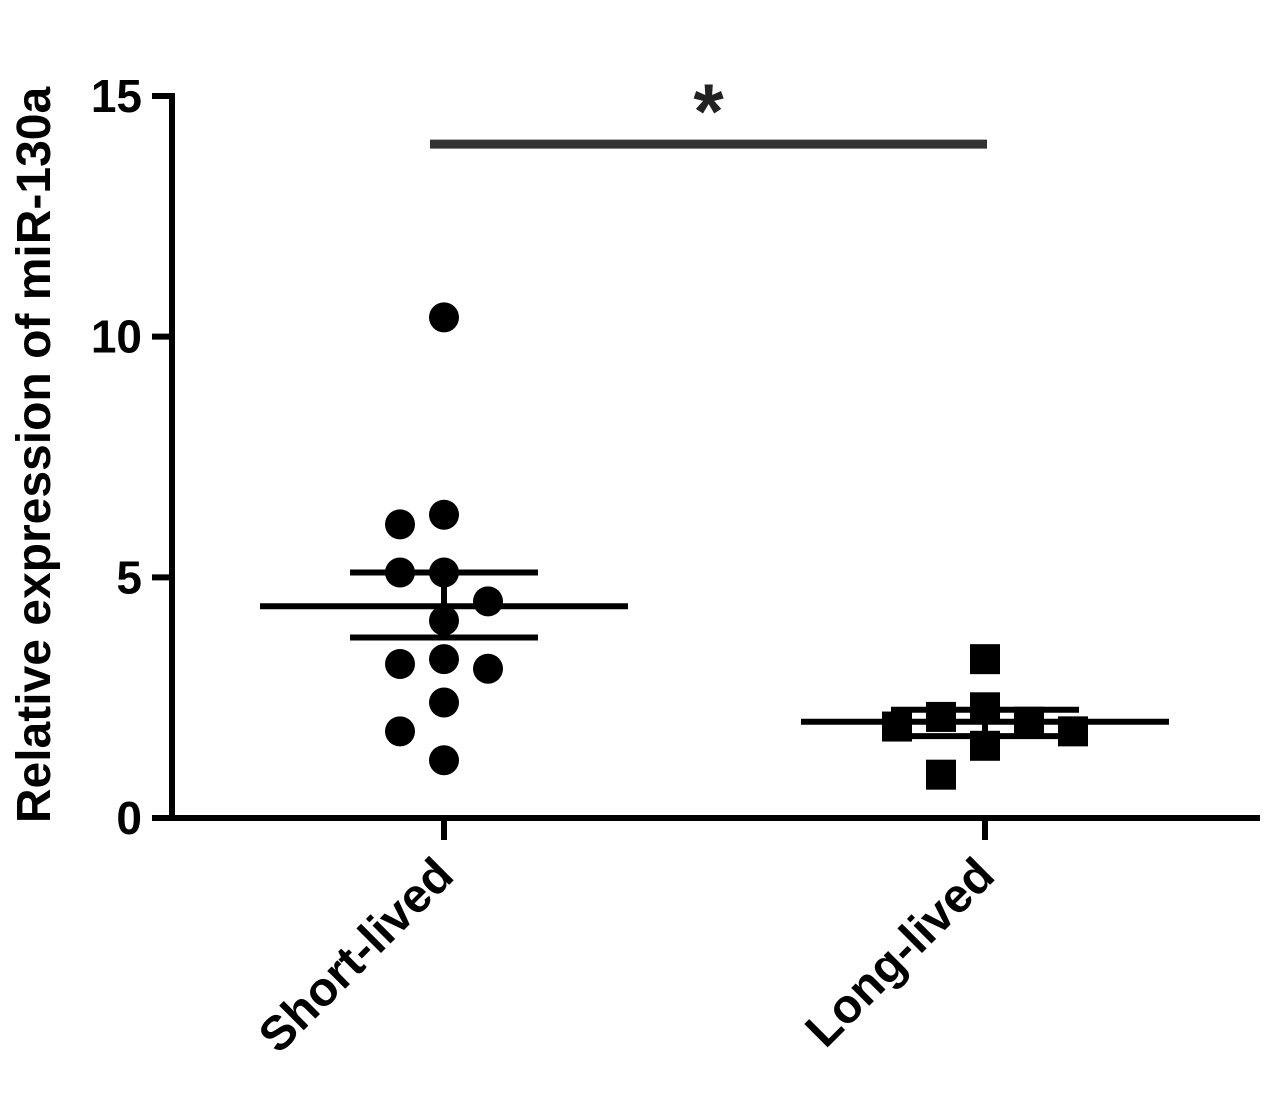  What do you see at coordinates (129, 818) in the screenshot?
I see `y-tick-label: 0` at bounding box center [129, 818].